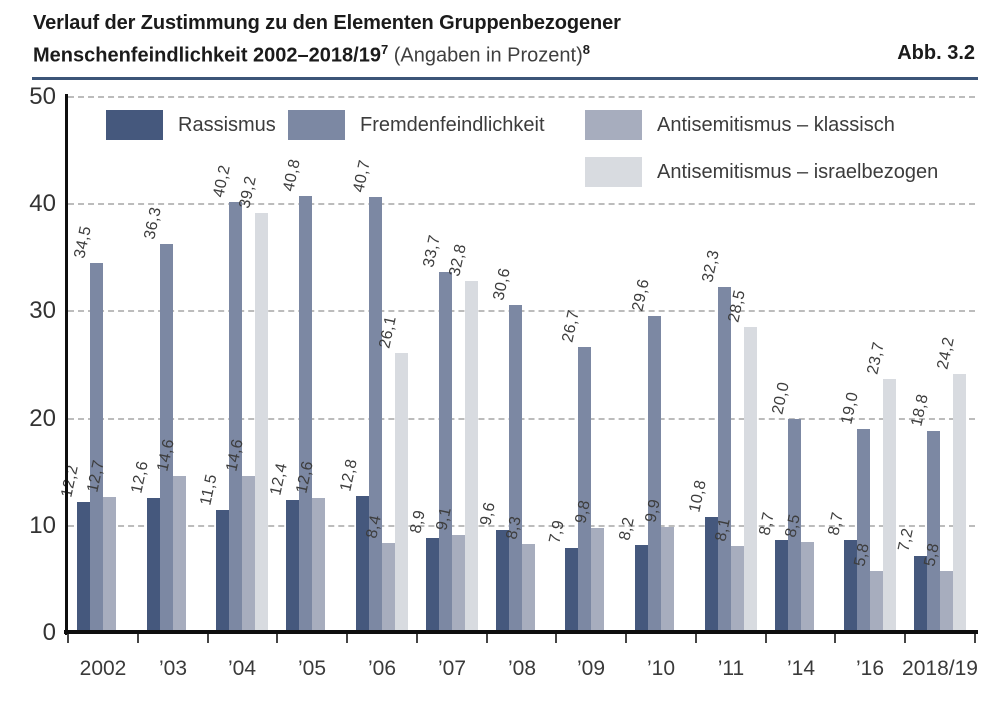  Describe the element at coordinates (222, 181) in the screenshot. I see `bar-value-label: 40,2` at that location.